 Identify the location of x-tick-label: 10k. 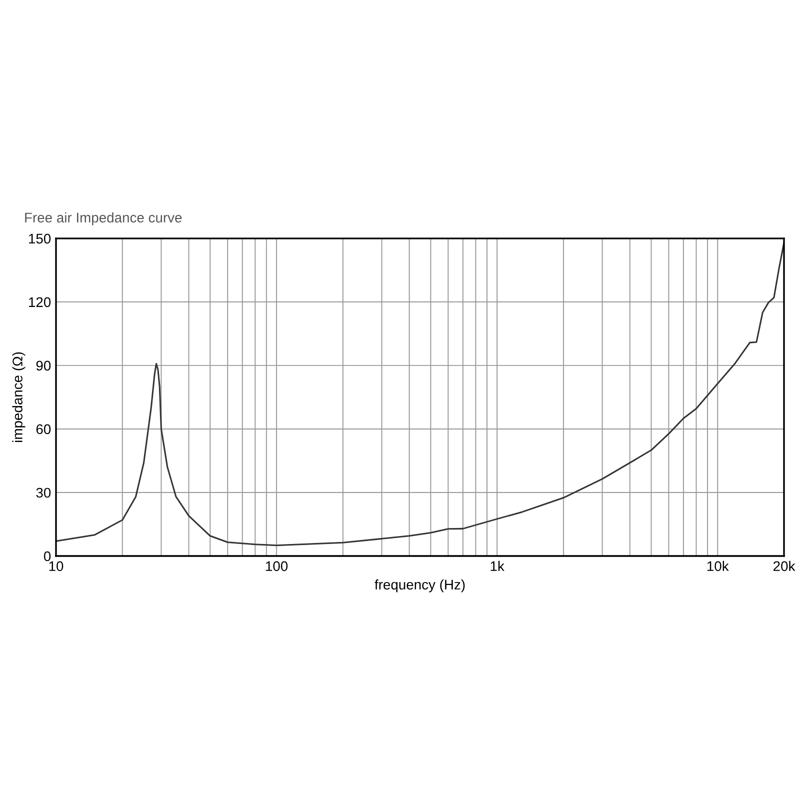
(718, 566).